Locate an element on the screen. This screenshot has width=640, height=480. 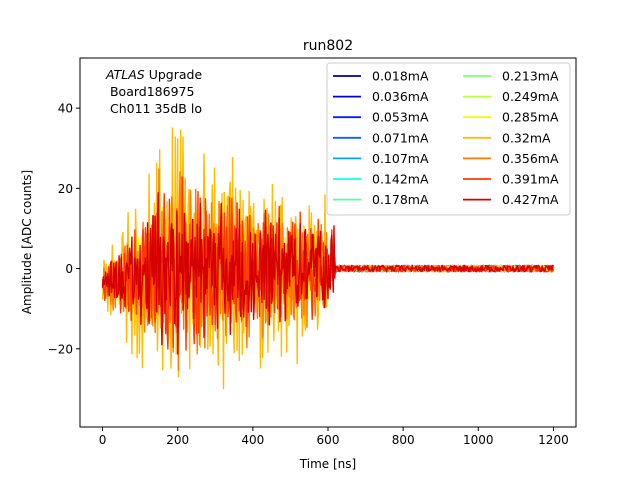
atlas-annotation: ATLAS Upgrade Board186975 Ch011 35dB lo is located at coordinates (153, 91).